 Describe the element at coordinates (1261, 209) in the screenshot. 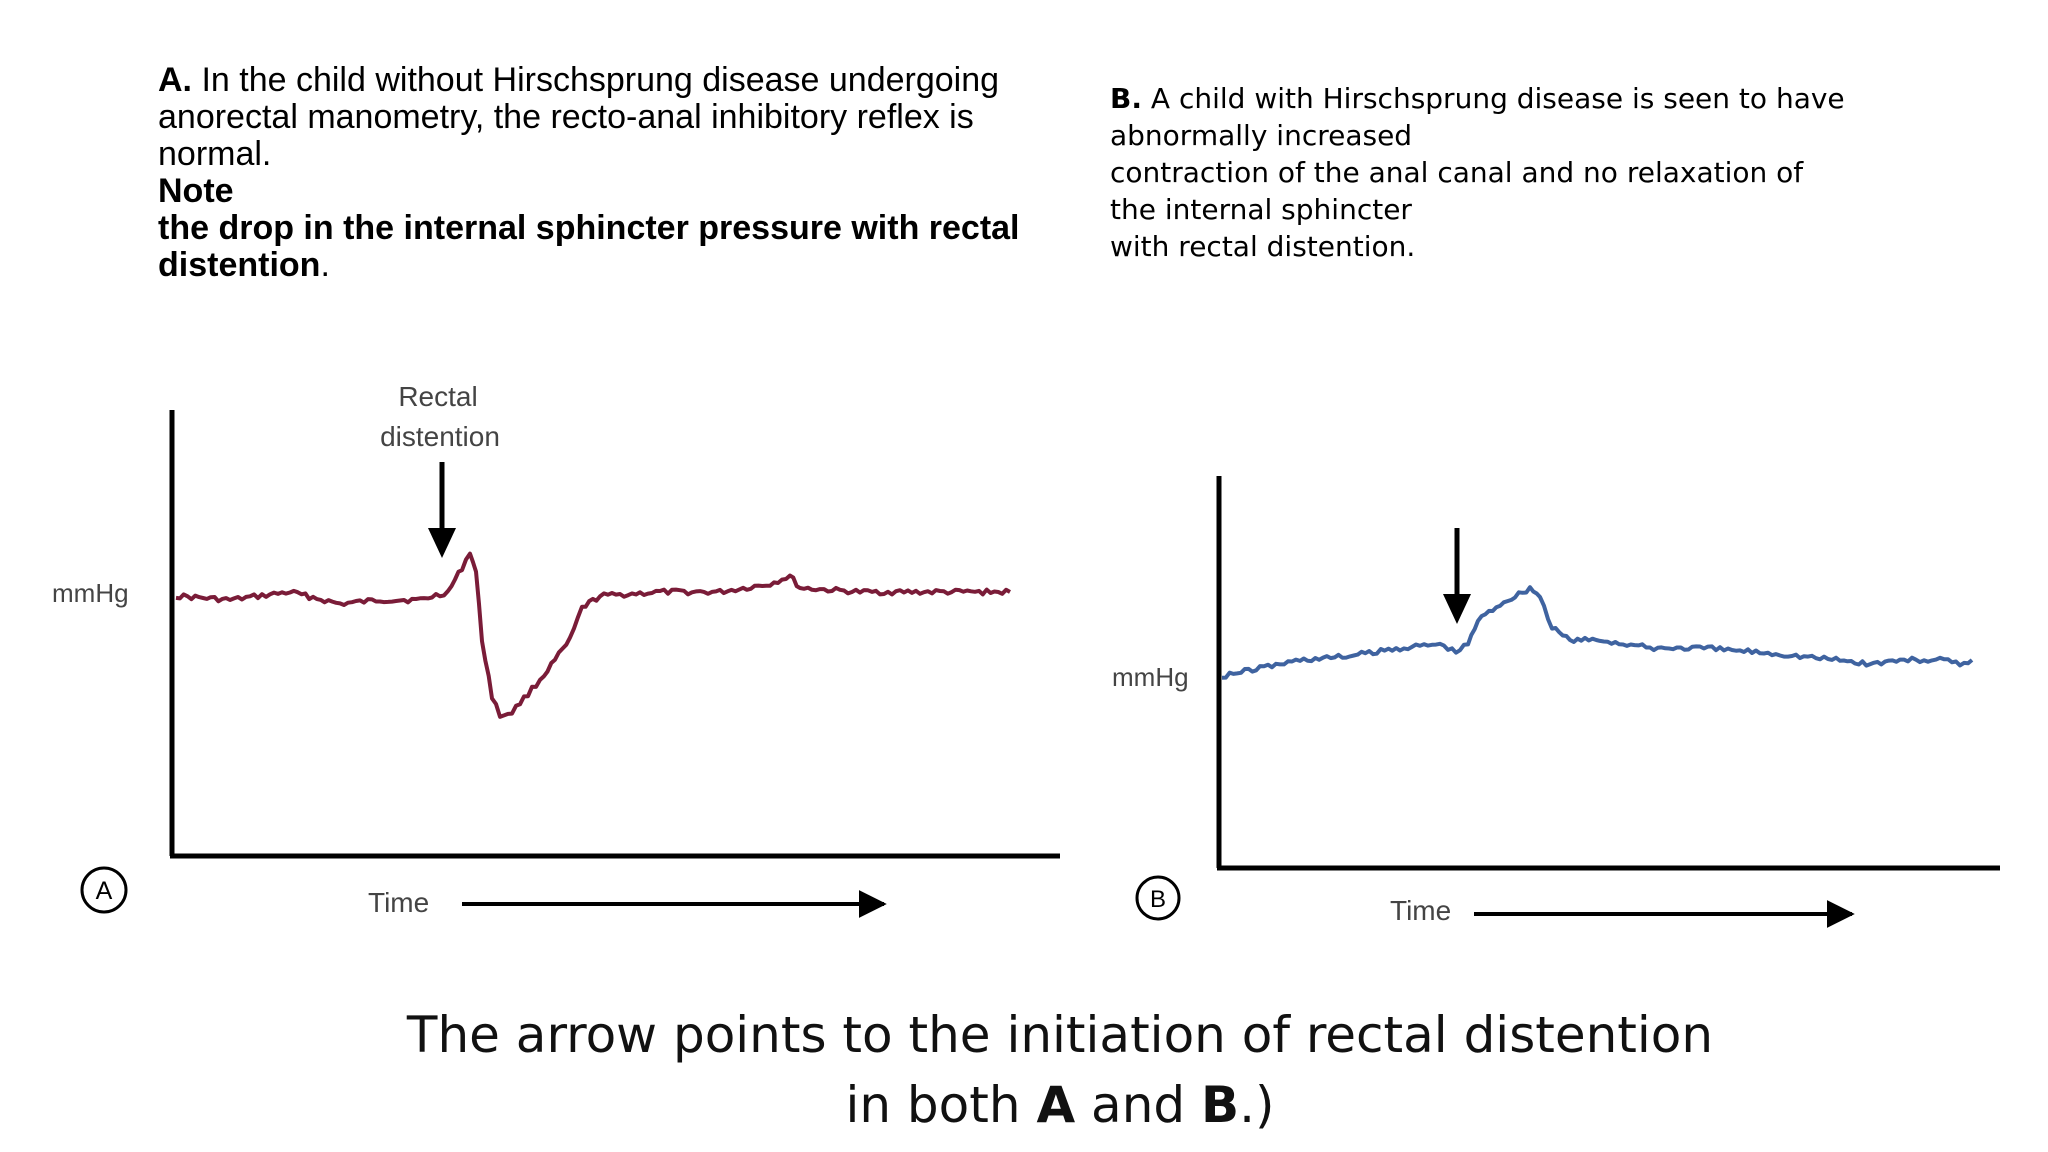

I see `caption-b-text-4: the internal sphincter` at that location.